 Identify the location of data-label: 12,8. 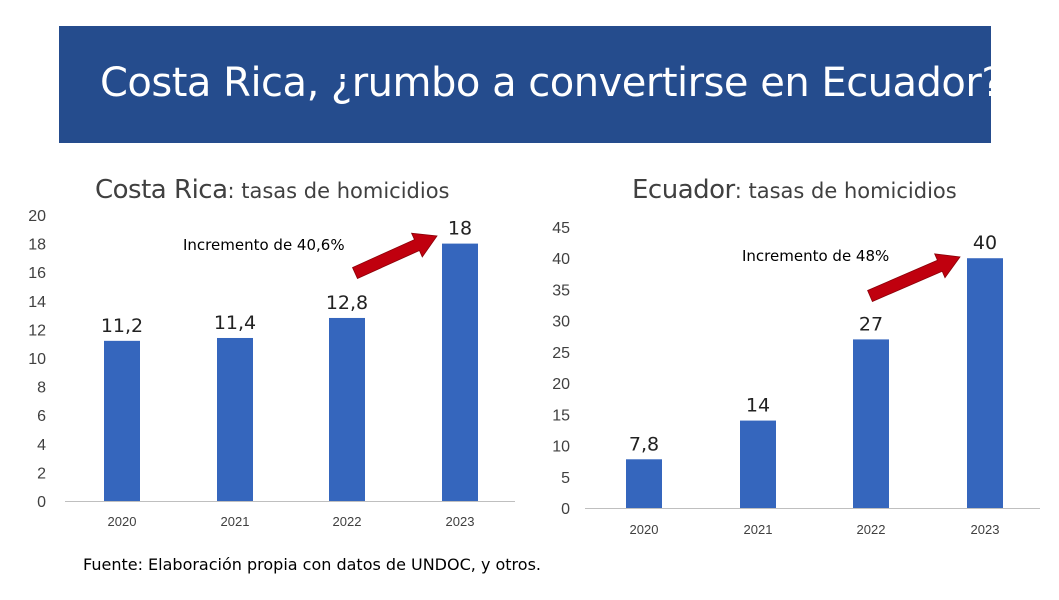
(347, 303).